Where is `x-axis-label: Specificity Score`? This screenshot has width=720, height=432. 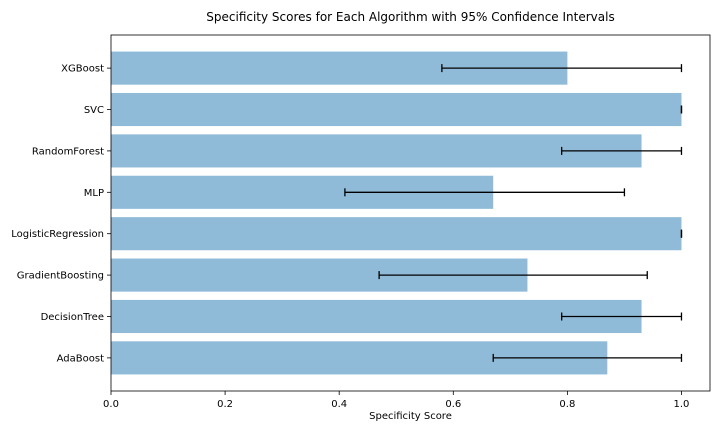 x-axis-label: Specificity Score is located at coordinates (410, 416).